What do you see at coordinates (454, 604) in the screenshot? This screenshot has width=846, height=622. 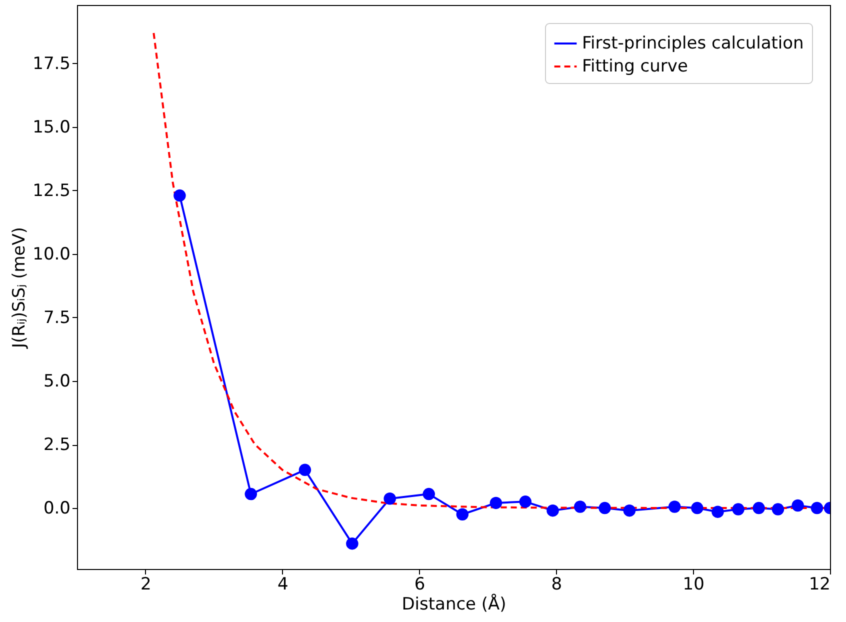 I see `x-axis-title: Distance (Å)` at bounding box center [454, 604].